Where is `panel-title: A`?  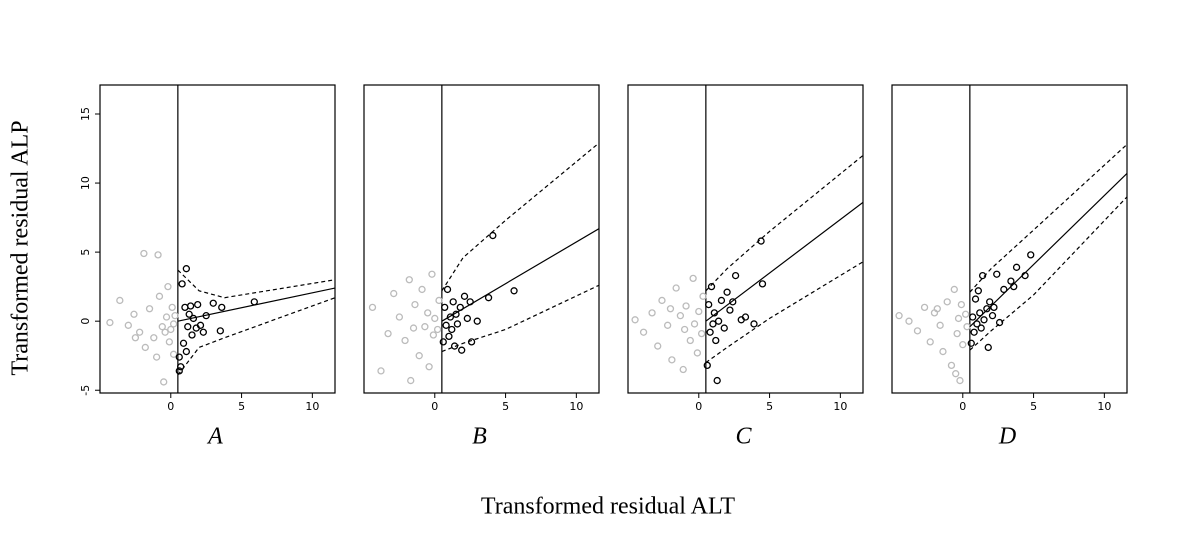 panel-title: A is located at coordinates (214, 437).